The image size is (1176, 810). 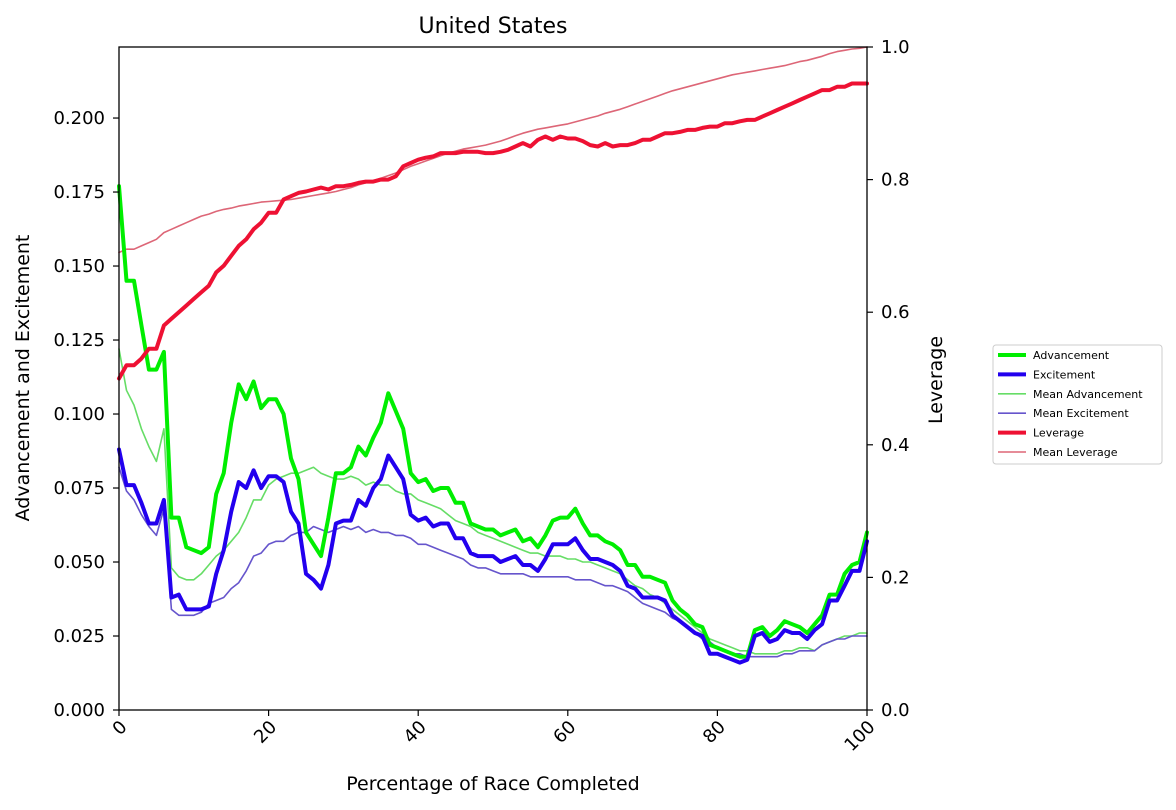 What do you see at coordinates (493, 26) in the screenshot?
I see `chart-title: United States` at bounding box center [493, 26].